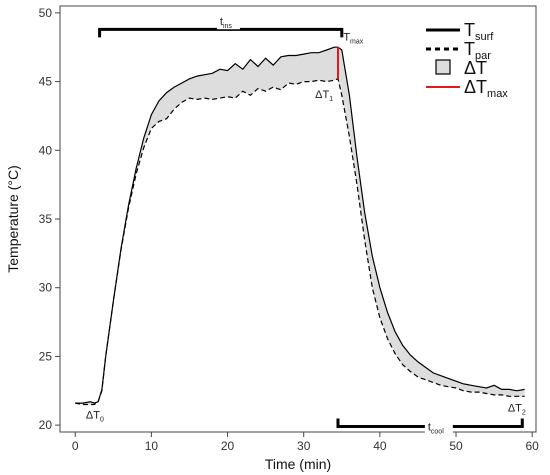  Describe the element at coordinates (46, 150) in the screenshot. I see `y-tick-label: 40` at that location.